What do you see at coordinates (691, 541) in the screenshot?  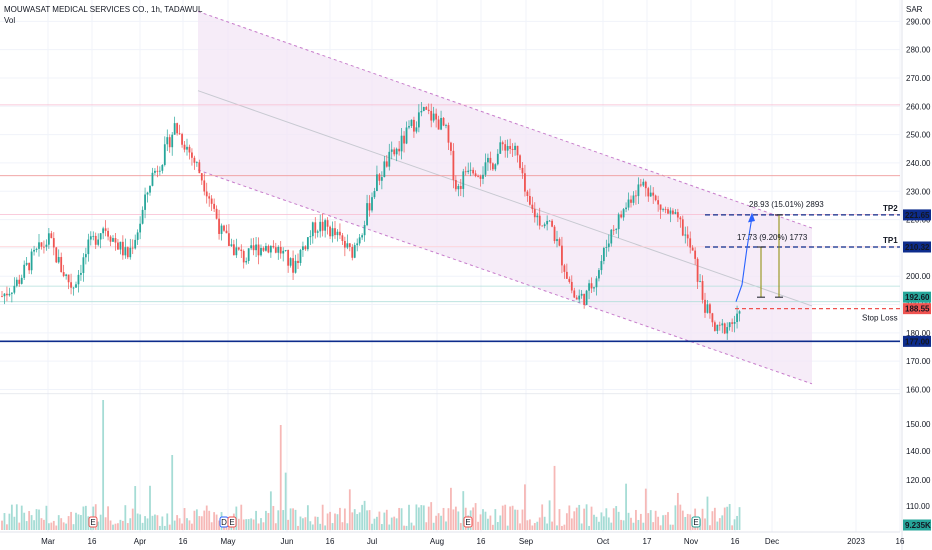 I see `time-tick-label: Nov` at bounding box center [691, 541].